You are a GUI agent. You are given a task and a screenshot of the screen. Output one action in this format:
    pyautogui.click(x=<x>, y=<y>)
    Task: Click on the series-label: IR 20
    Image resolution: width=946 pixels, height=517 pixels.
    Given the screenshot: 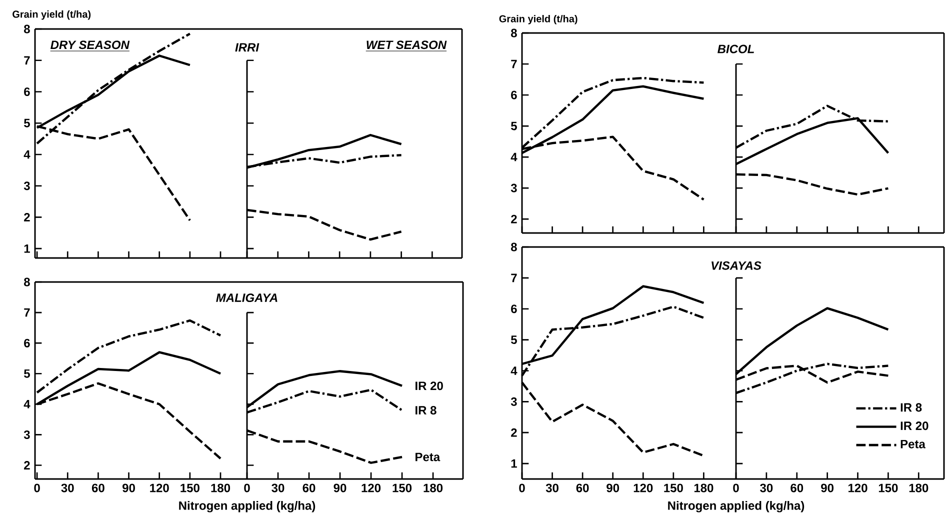 What is the action you would take?
    pyautogui.click(x=429, y=386)
    